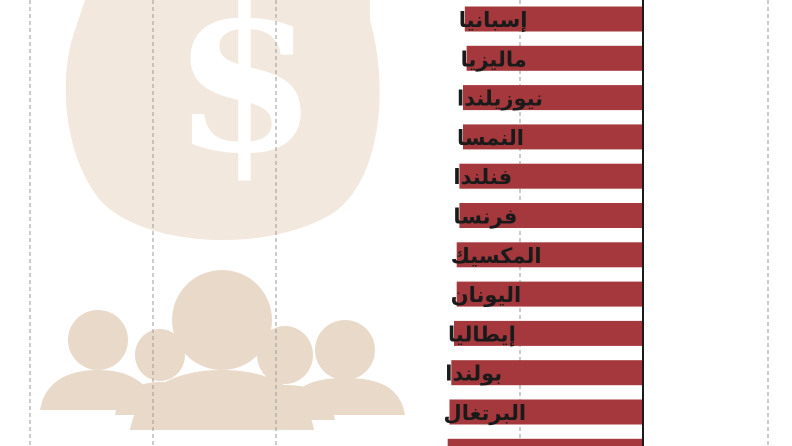  What do you see at coordinates (490, 138) in the screenshot?
I see `category-label: النمسا` at bounding box center [490, 138].